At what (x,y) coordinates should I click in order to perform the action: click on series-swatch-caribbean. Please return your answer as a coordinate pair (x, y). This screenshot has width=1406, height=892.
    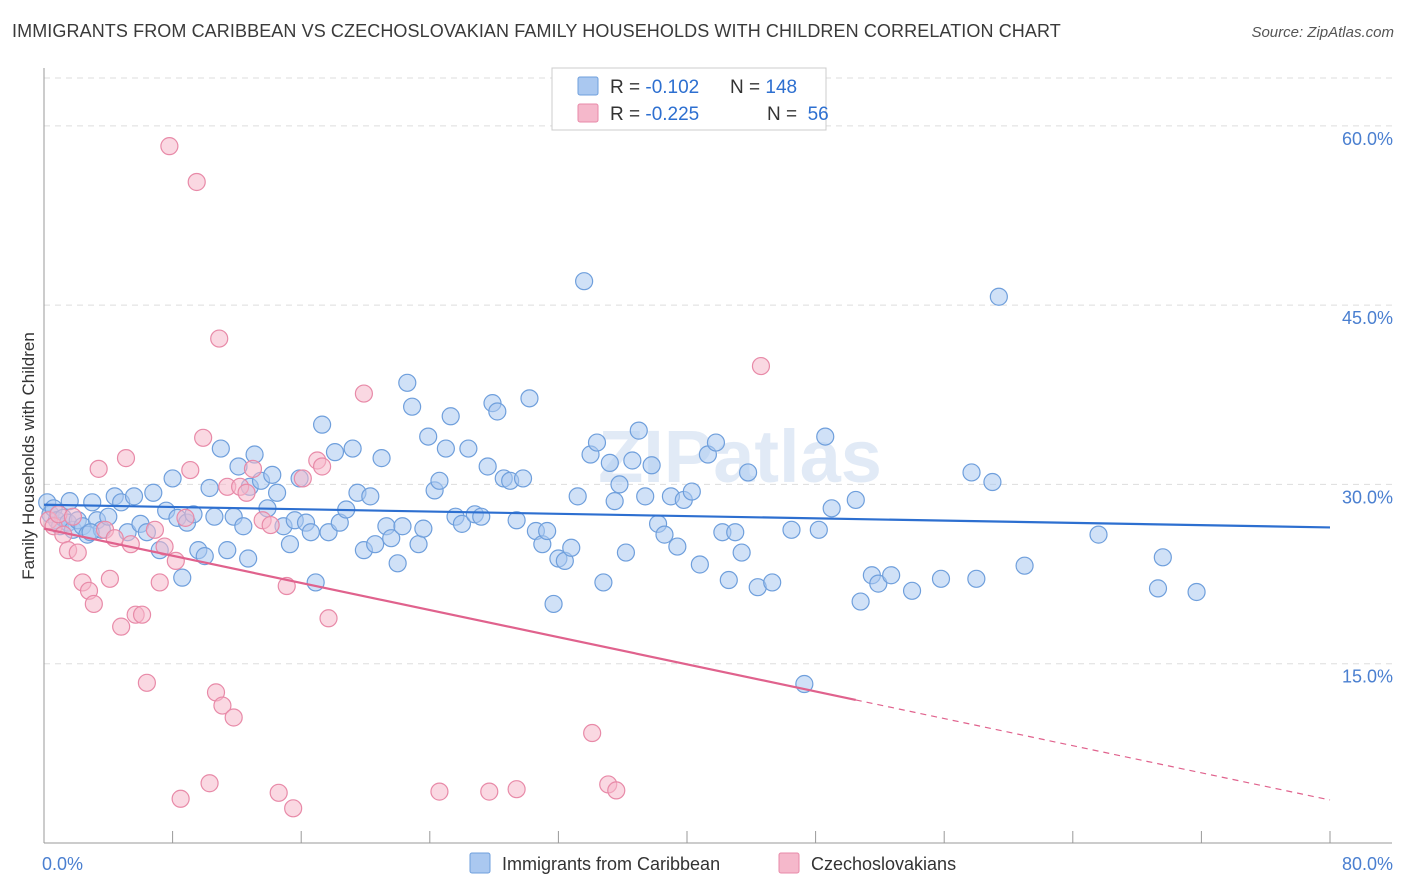
    Looking at the image, I should click on (480, 863).